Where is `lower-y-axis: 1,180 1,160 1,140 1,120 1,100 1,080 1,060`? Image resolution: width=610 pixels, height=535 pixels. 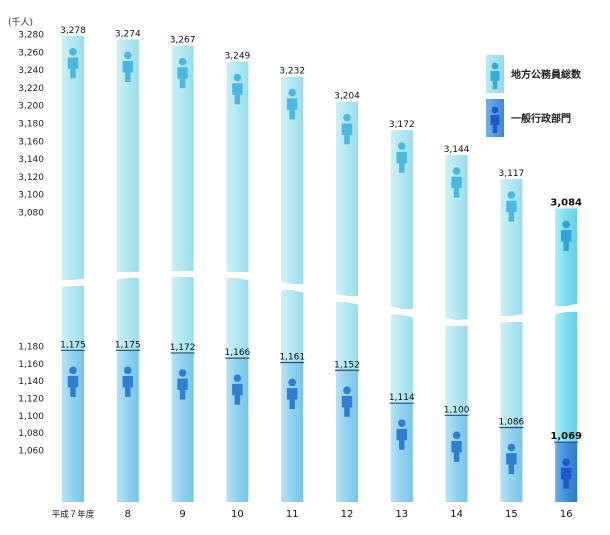
lower-y-axis: 1,180 1,160 1,140 1,120 1,100 1,080 1,060 is located at coordinates (31, 400).